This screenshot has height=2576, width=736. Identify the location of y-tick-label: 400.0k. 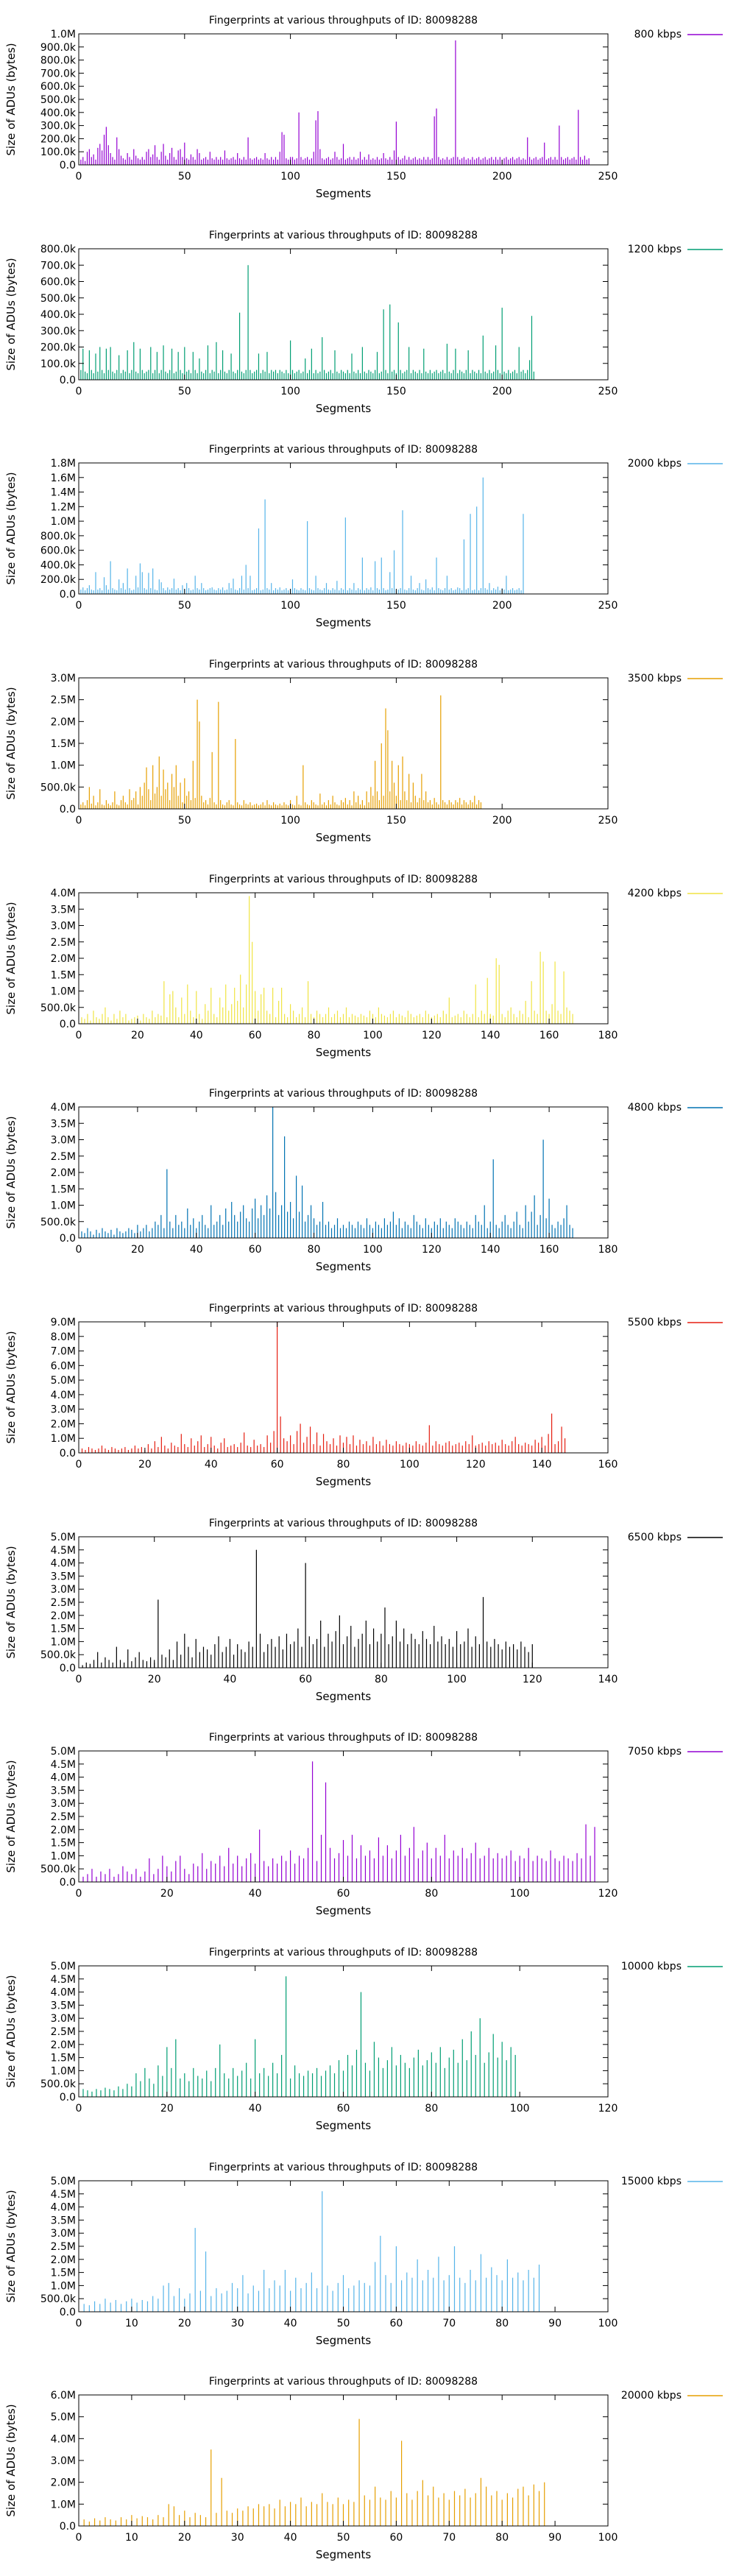
(59, 113).